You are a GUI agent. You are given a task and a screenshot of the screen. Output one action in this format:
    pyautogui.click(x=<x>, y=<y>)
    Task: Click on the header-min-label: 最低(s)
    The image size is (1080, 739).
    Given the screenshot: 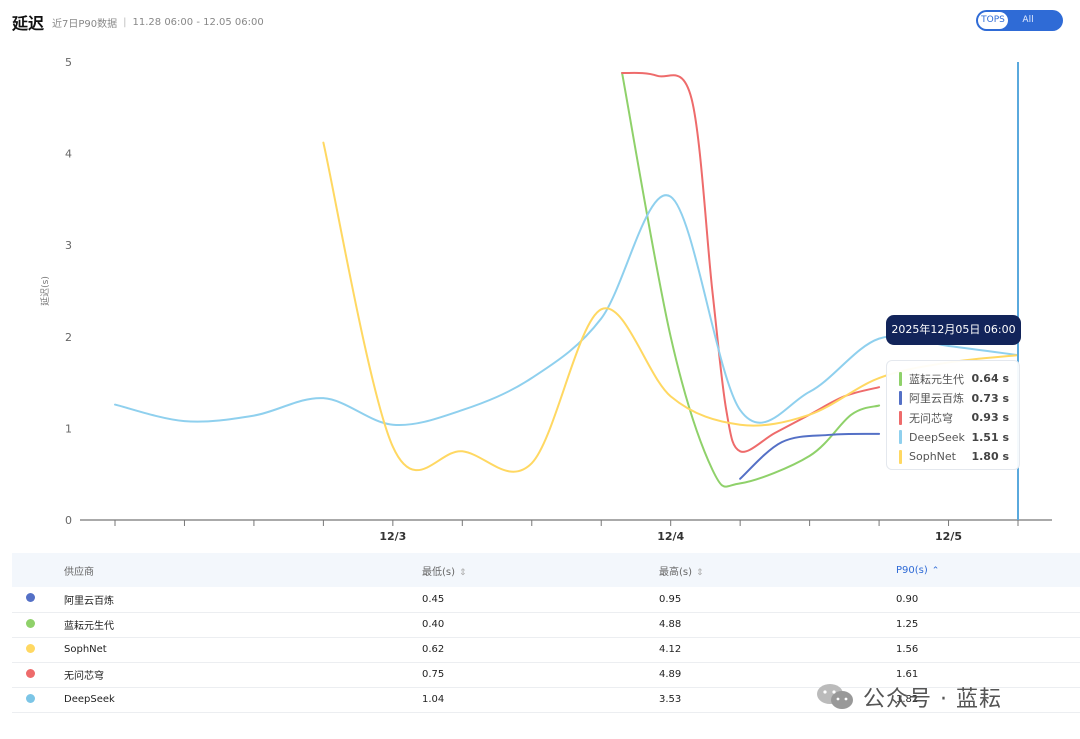 What is the action you would take?
    pyautogui.click(x=439, y=572)
    